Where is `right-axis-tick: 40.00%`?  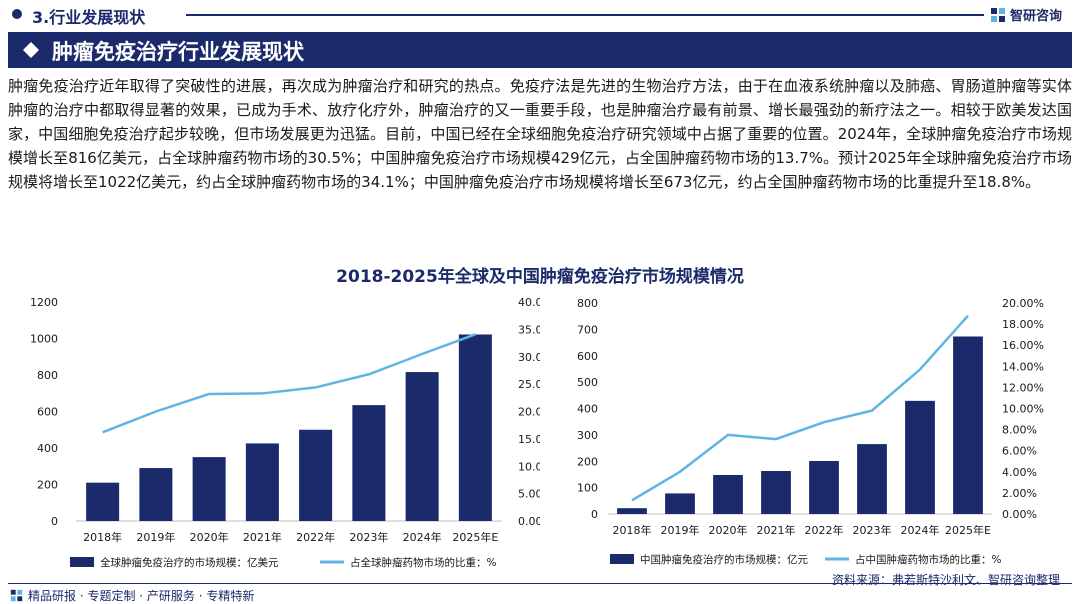
right-axis-tick: 40.00% is located at coordinates (529, 302).